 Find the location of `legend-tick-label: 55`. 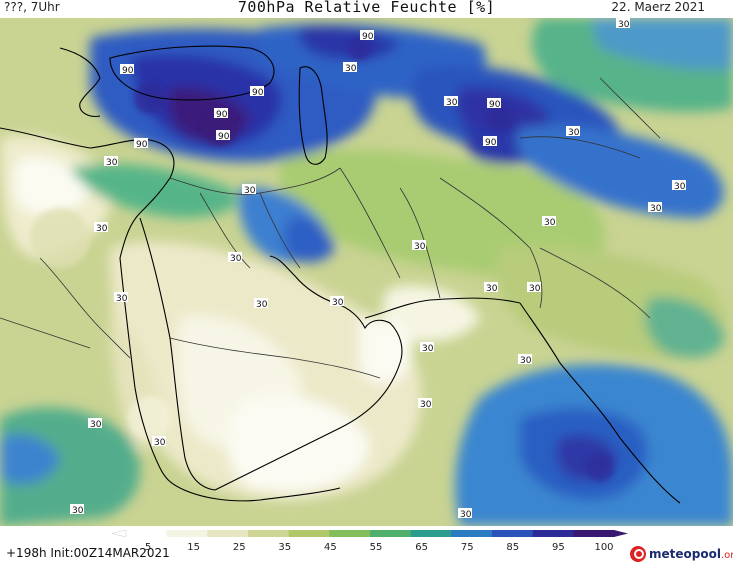

legend-tick-label: 55 is located at coordinates (376, 547).